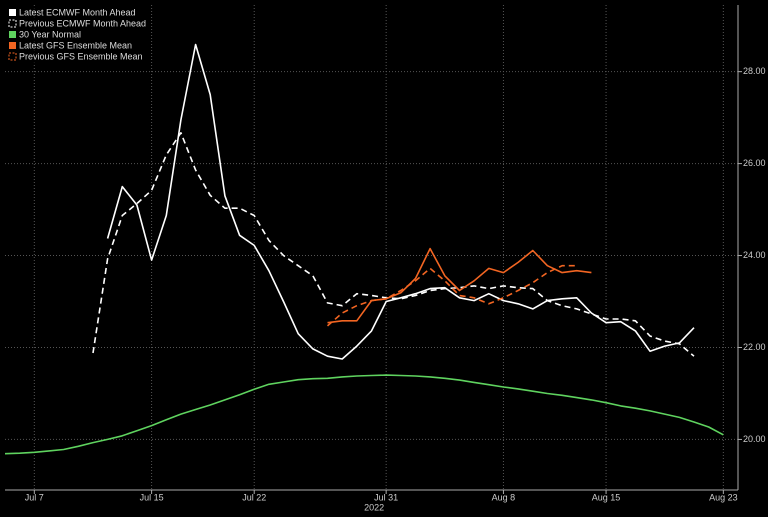 Image resolution: width=768 pixels, height=517 pixels. Describe the element at coordinates (82, 23) in the screenshot. I see `legend-label: Previous ECMWF Month Ahead` at that location.